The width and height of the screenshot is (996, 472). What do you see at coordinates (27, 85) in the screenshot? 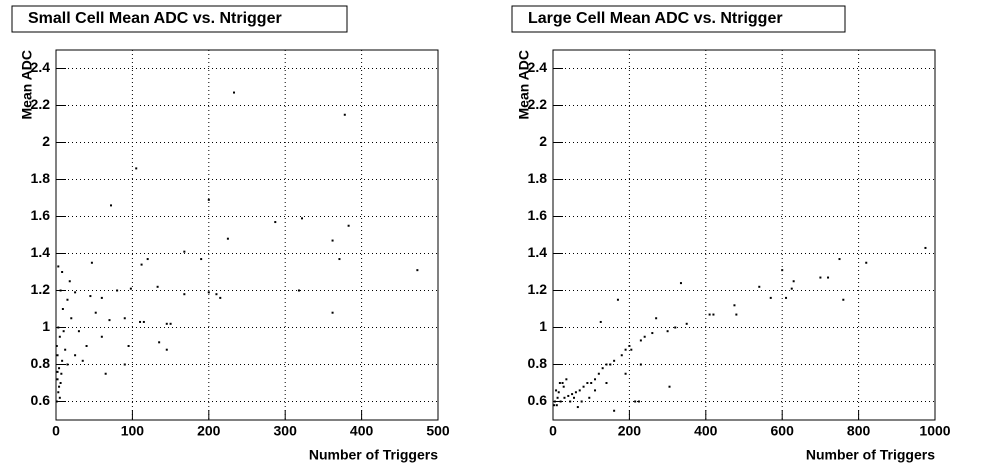
I see `y-axis-title: Mean ADC` at bounding box center [27, 85].